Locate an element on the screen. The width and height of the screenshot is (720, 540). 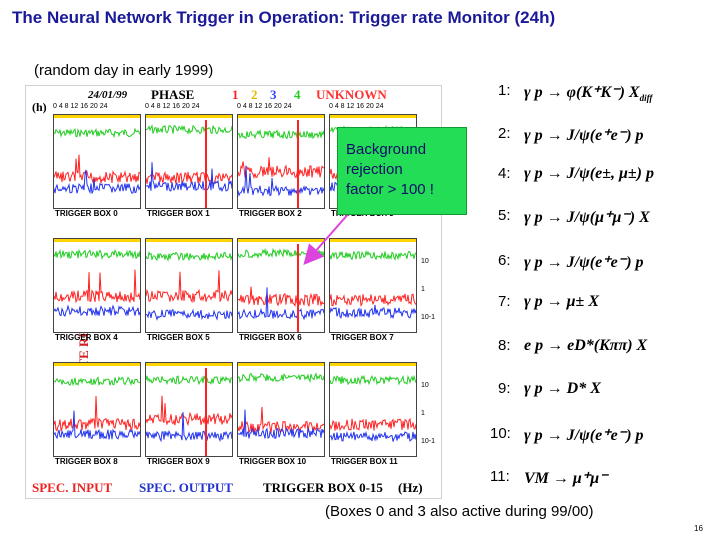
hz-unit-label: (Hz) is located at coordinates (410, 487).